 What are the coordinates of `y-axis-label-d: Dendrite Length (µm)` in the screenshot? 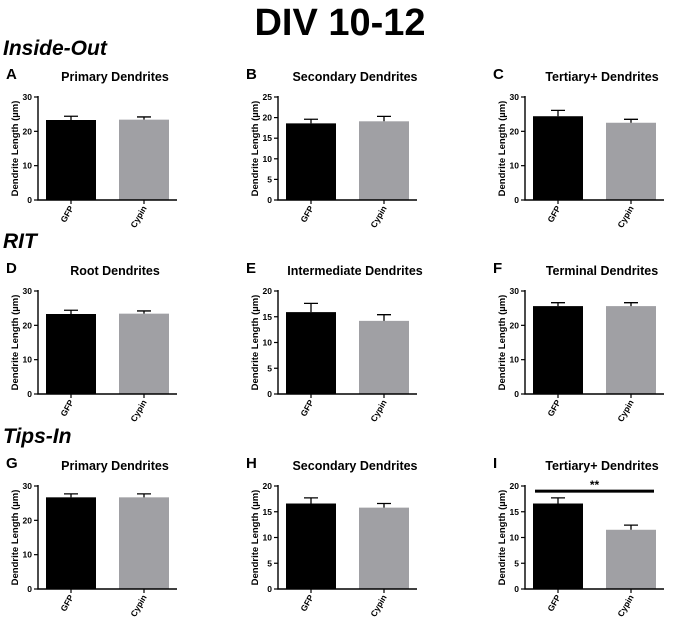 It's located at (15, 343).